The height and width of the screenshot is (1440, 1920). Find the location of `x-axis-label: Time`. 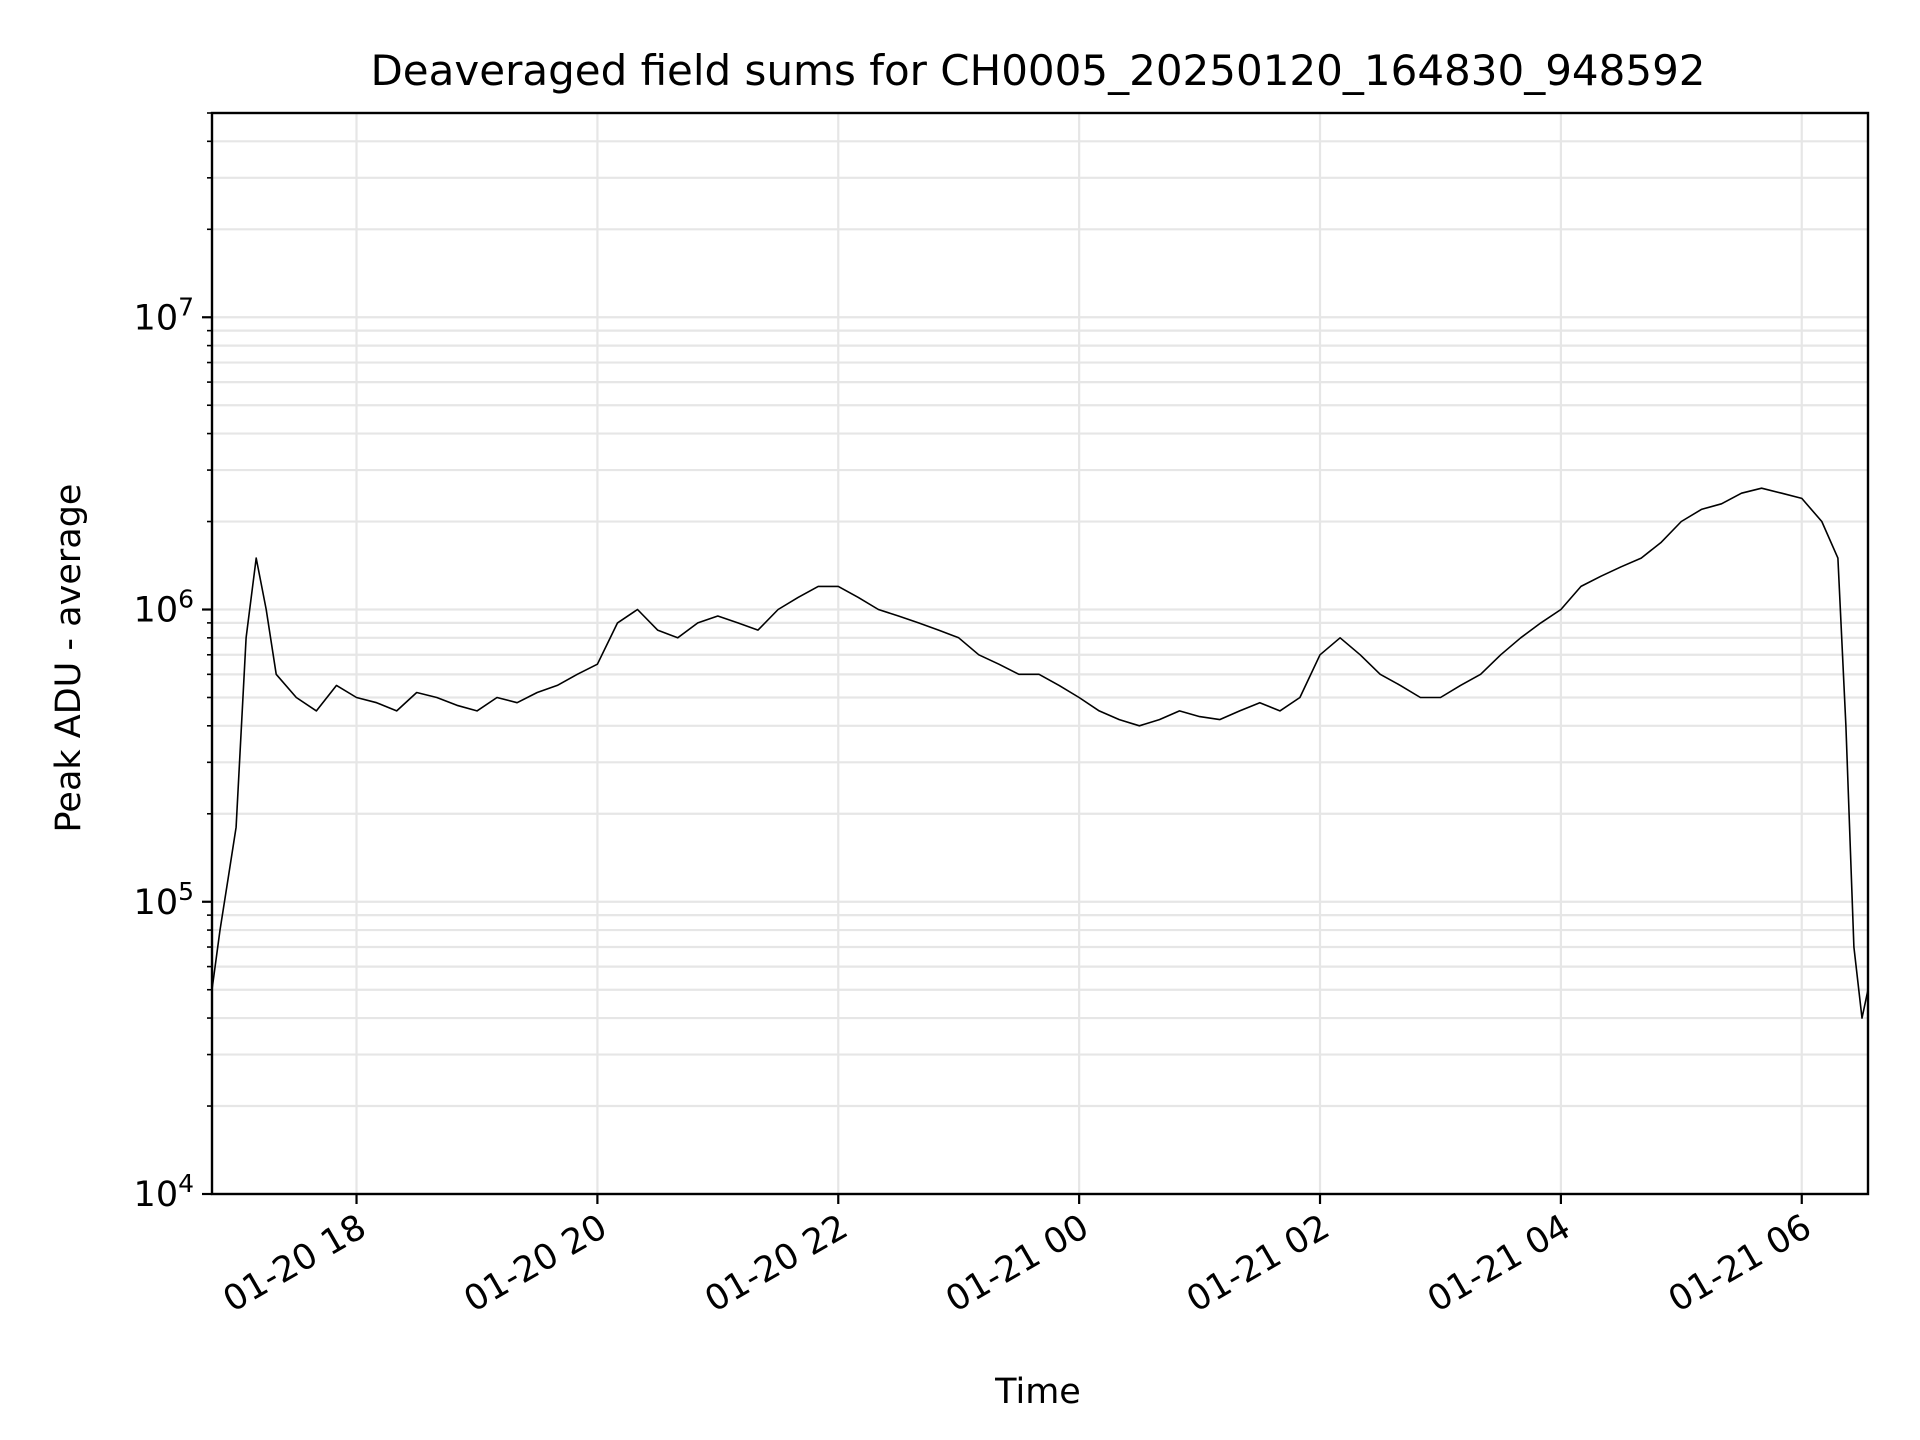

x-axis-label: Time is located at coordinates (1037, 1392).